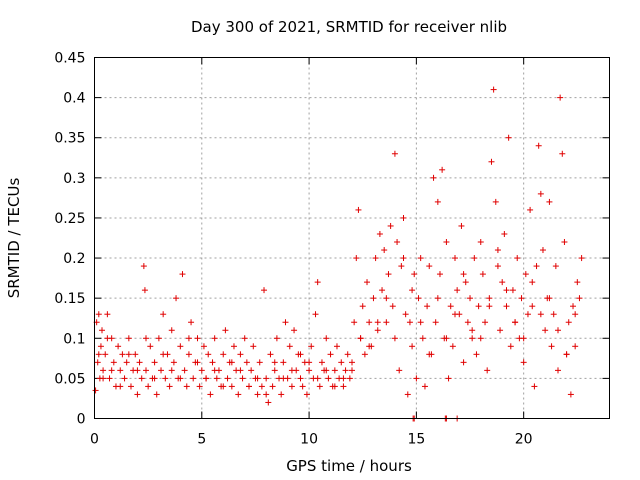 The image size is (640, 480). Describe the element at coordinates (309, 440) in the screenshot. I see `x-tick-label: 10` at that location.